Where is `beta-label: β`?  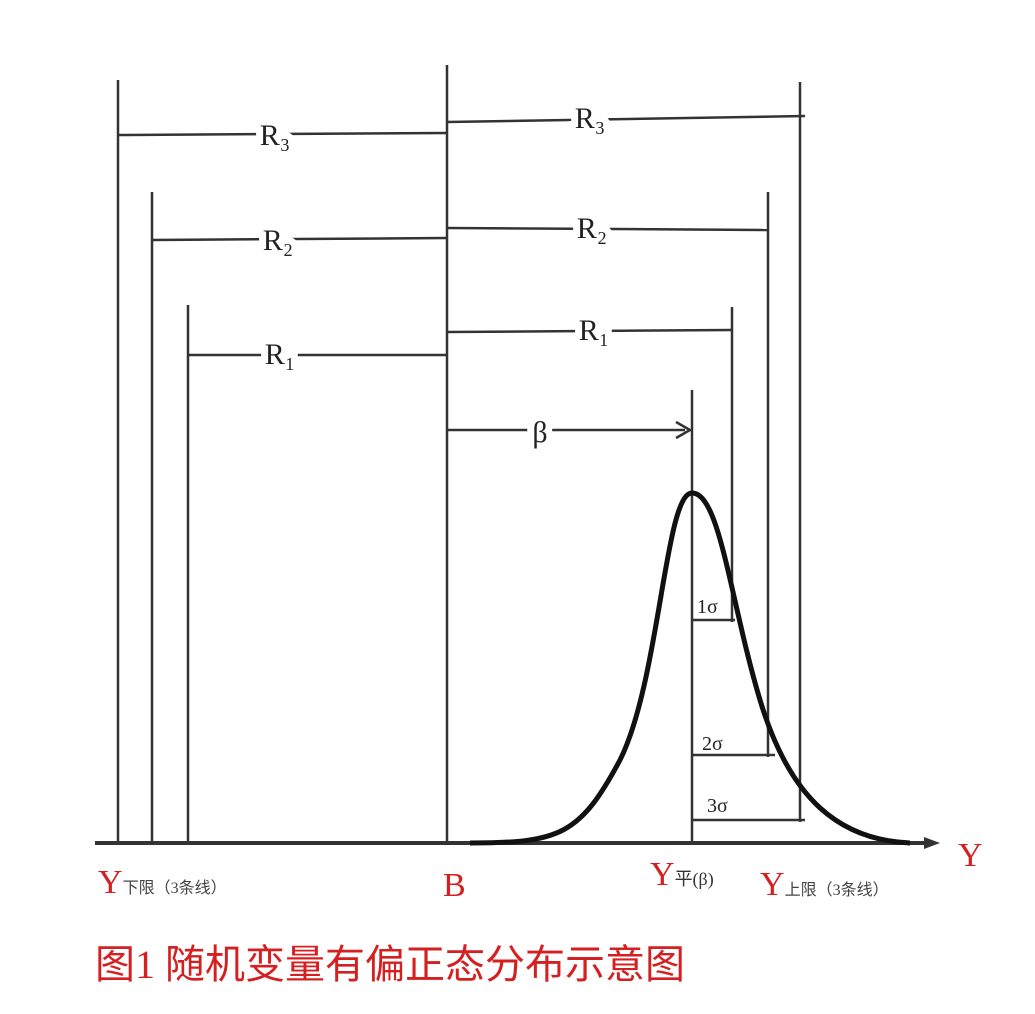
beta-label: β is located at coordinates (539, 432).